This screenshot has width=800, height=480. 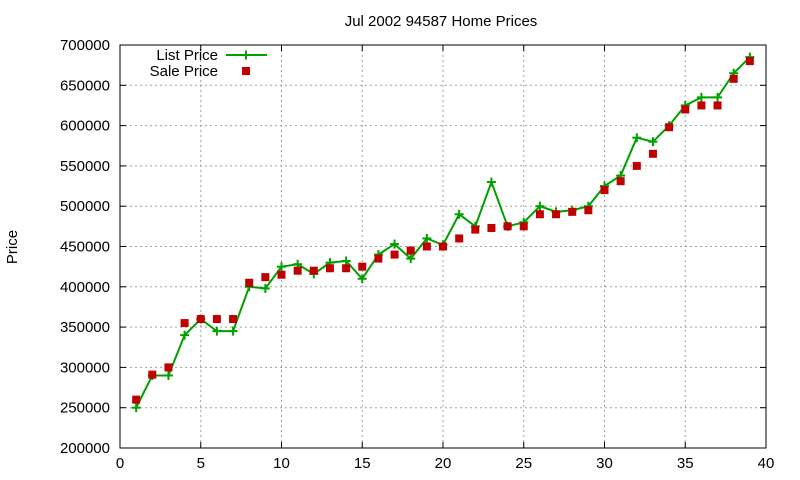 What do you see at coordinates (85, 206) in the screenshot?
I see `y-tick-label: 500000` at bounding box center [85, 206].